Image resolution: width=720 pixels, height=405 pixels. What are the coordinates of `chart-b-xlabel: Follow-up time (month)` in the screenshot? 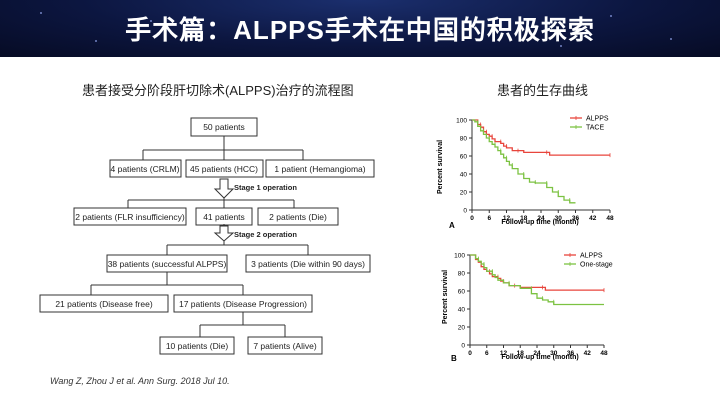 It's located at (539, 357).